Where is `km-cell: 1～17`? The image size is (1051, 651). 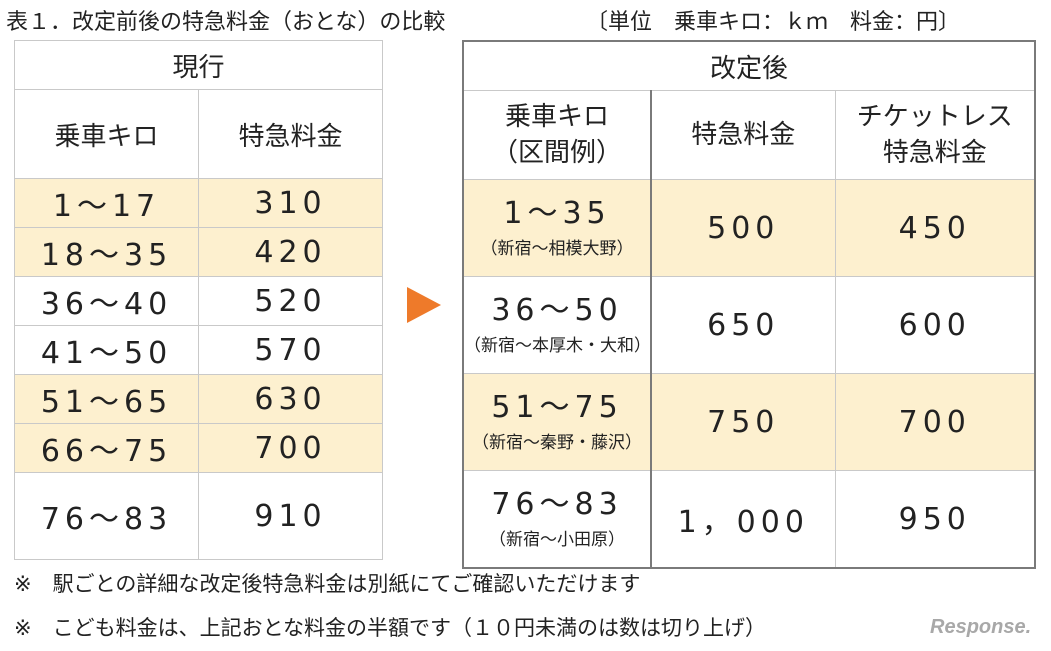
km-cell: 1～17 is located at coordinates (106, 203).